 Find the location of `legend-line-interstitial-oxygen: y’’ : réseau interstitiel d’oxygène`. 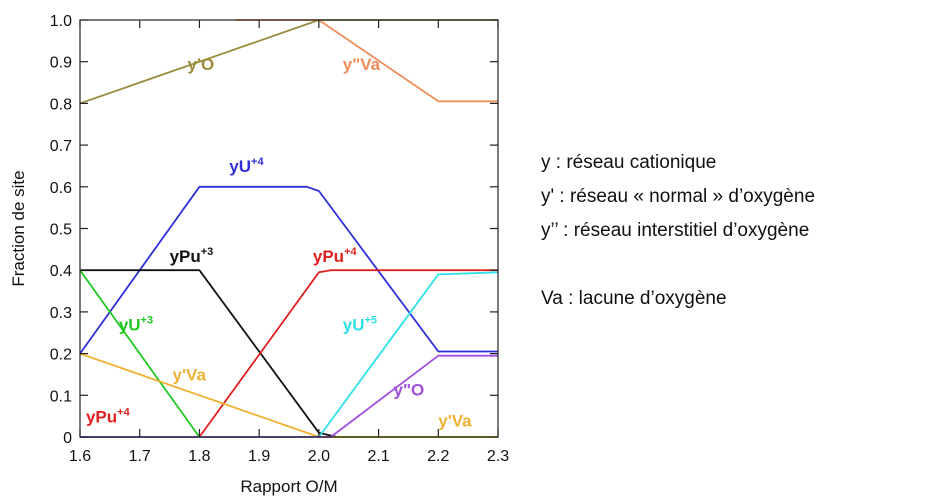

legend-line-interstitial-oxygen: y’’ : réseau interstitiel d’oxygène is located at coordinates (675, 230).